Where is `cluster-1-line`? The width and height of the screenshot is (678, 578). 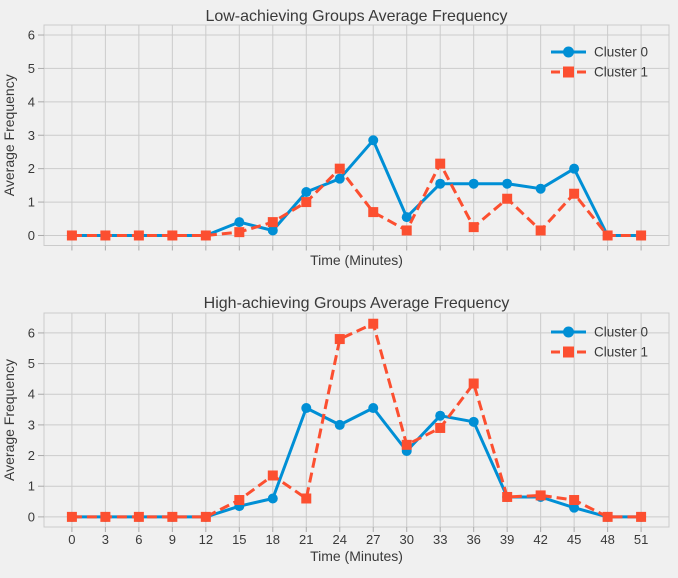
cluster-1-line is located at coordinates (356, 199).